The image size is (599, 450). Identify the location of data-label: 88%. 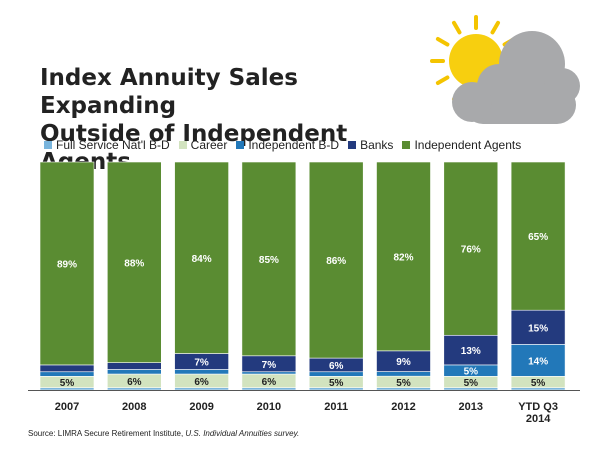
(134, 263).